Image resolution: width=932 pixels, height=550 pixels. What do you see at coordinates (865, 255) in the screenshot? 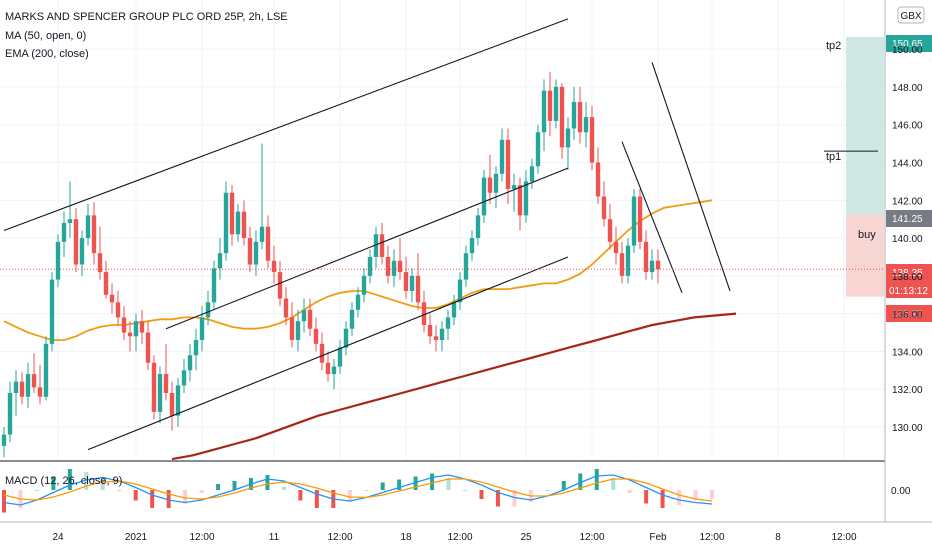
I see `loss-zone` at bounding box center [865, 255].